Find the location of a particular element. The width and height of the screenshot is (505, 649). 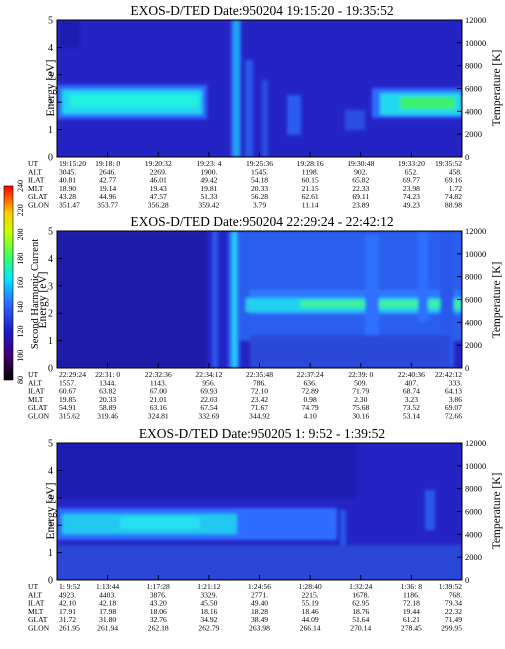

table-cell: 62.61 is located at coordinates (310, 196).